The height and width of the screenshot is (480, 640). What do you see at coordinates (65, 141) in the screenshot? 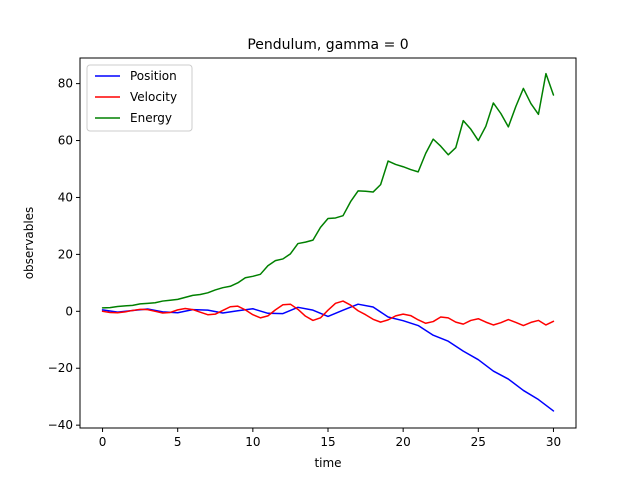
I see `y-tick-label: 60` at bounding box center [65, 141].